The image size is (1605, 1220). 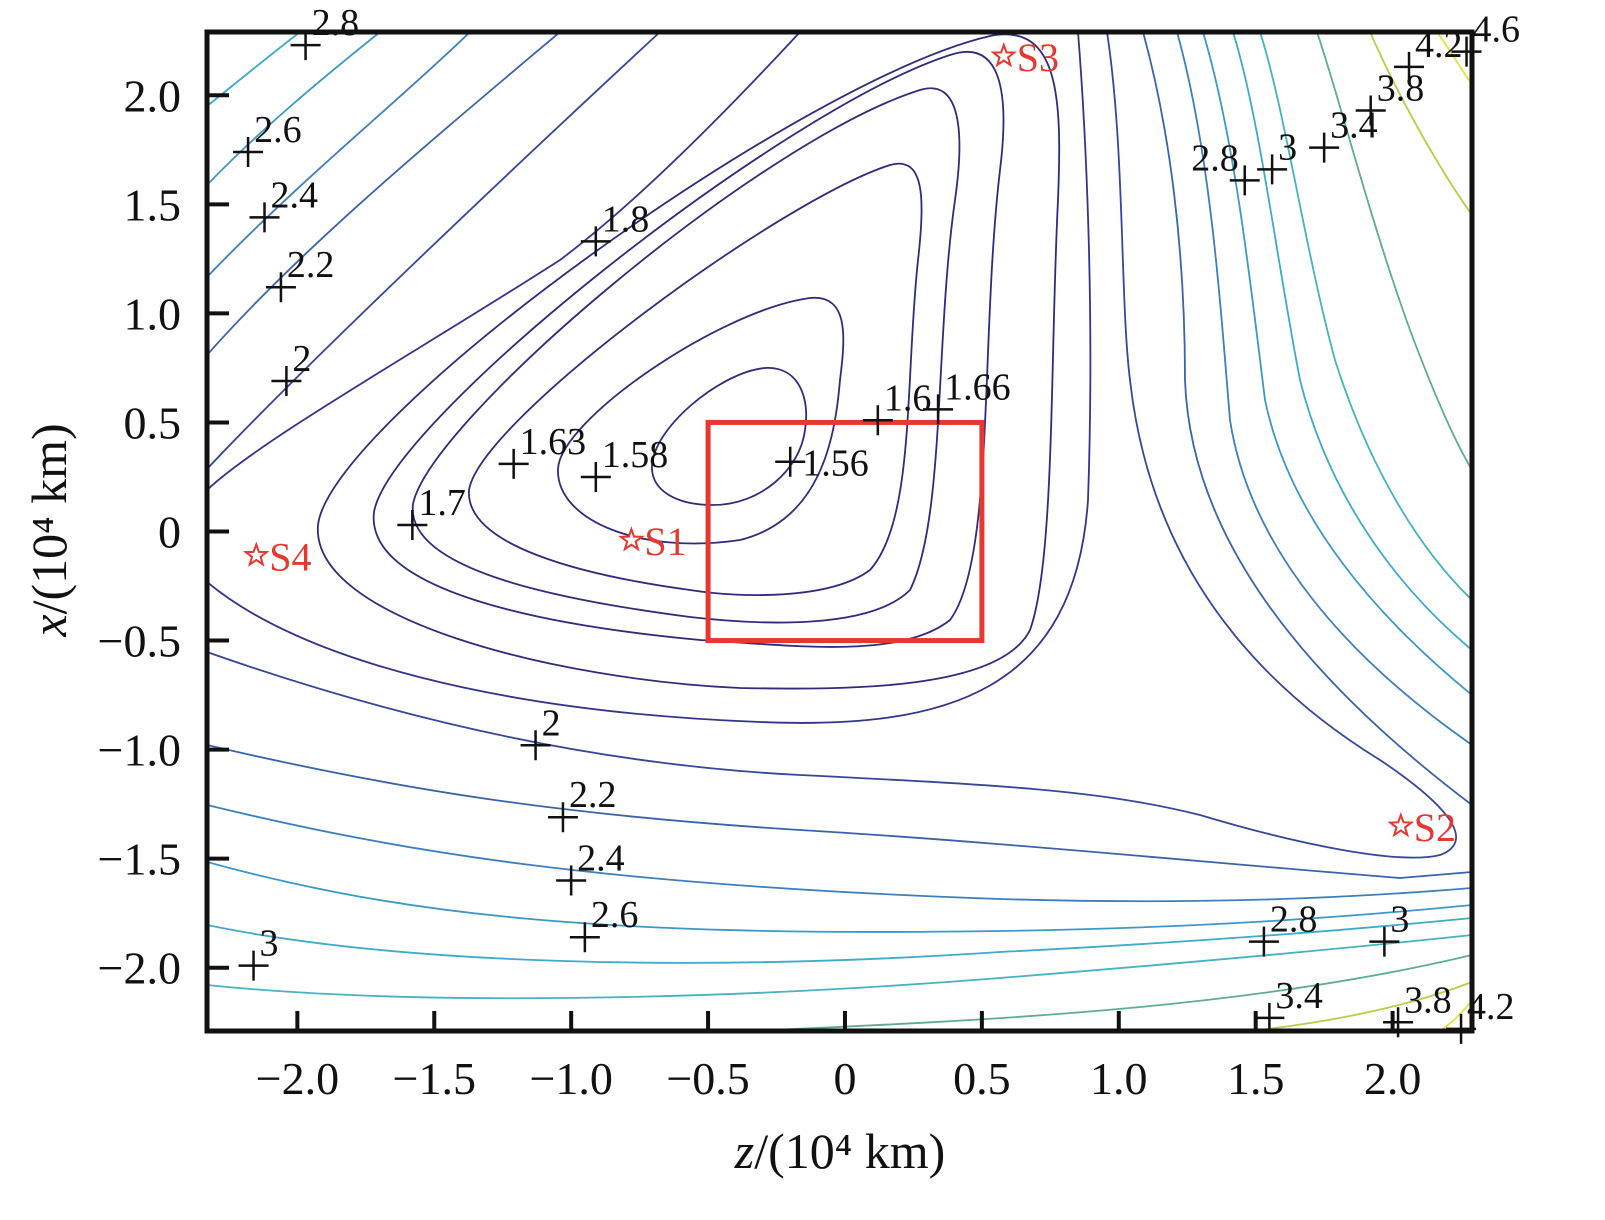 I want to click on contour-2.6-bottom, so click(x=839, y=897).